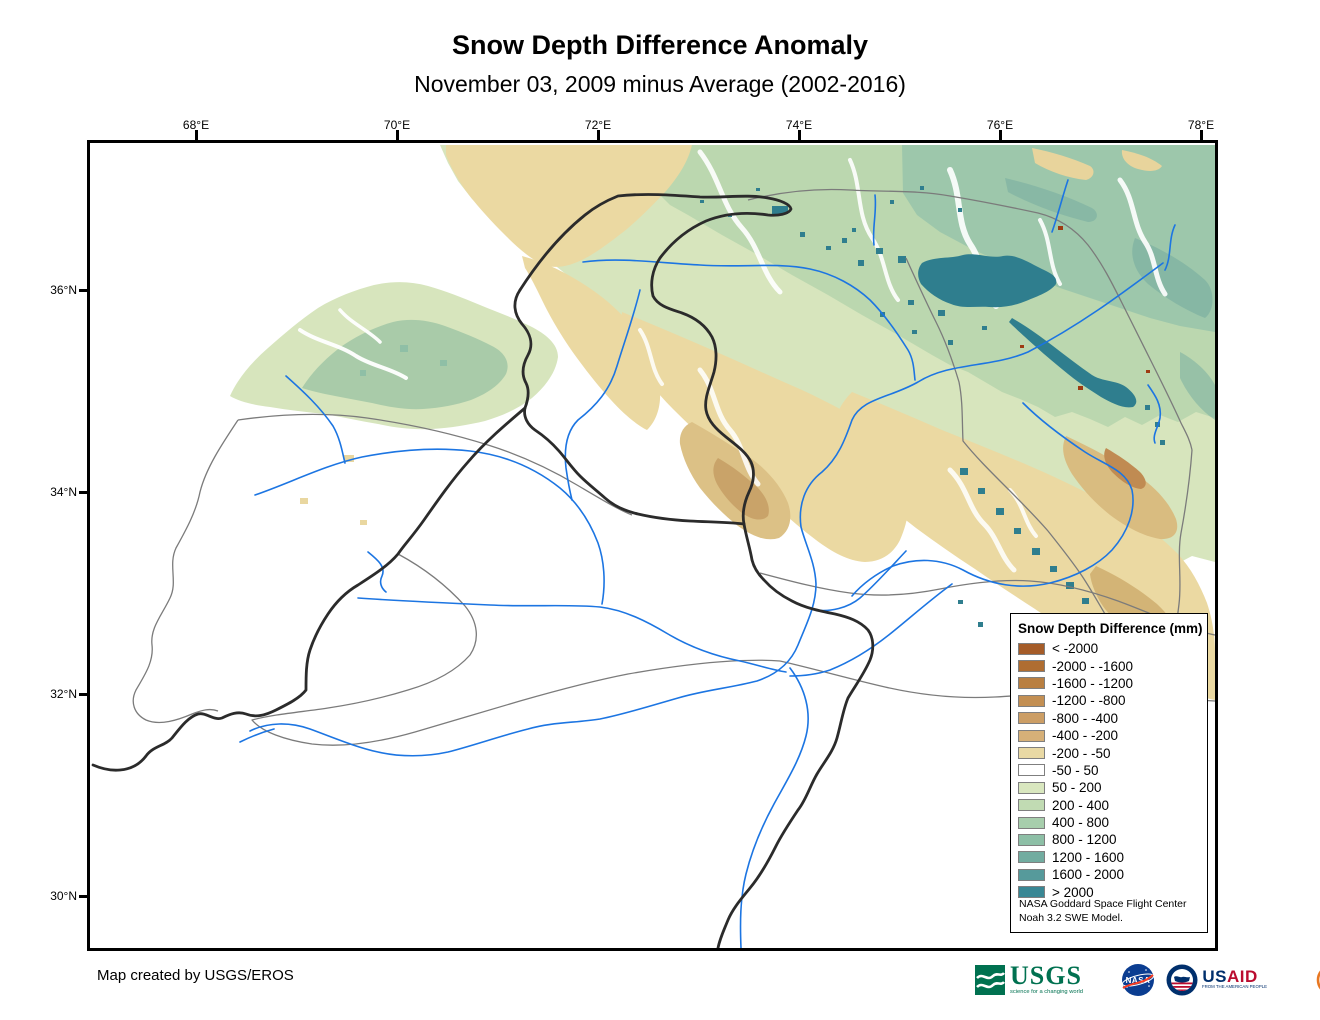 This screenshot has height=1020, width=1320. Describe the element at coordinates (990, 980) in the screenshot. I see `usgs-icon` at that location.